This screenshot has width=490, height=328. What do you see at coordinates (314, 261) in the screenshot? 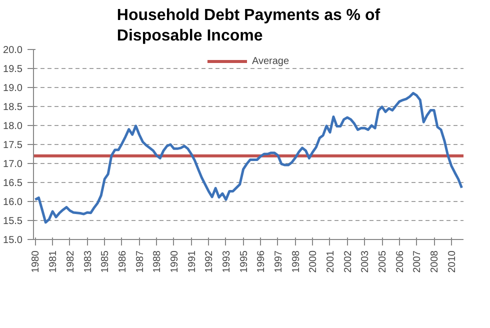
I see `x-tick-label: 2000` at bounding box center [314, 261].